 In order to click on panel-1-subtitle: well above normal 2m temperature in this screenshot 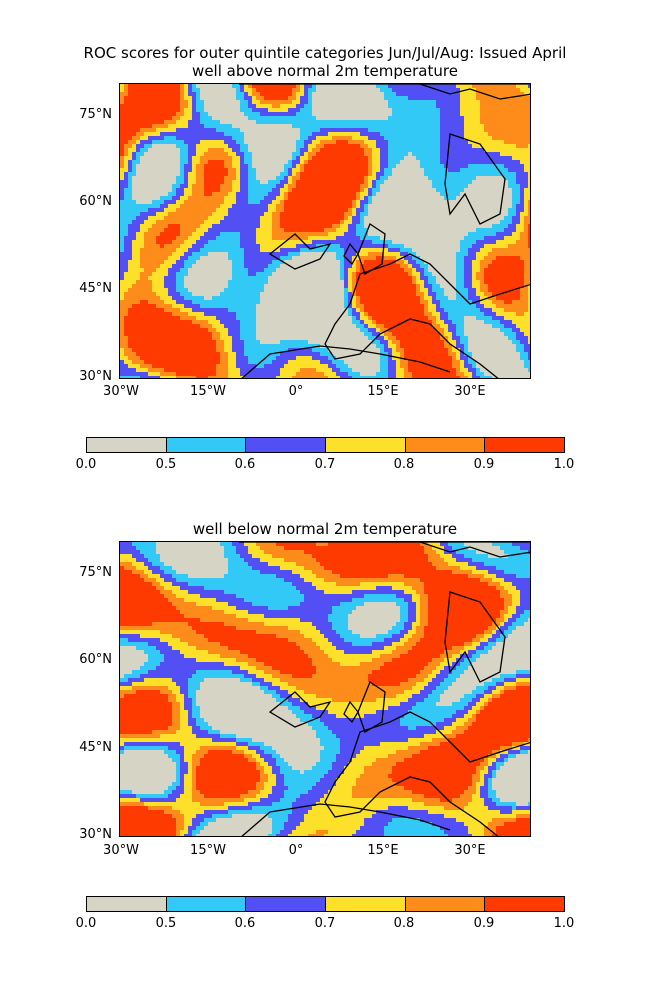, I will do `click(325, 71)`.